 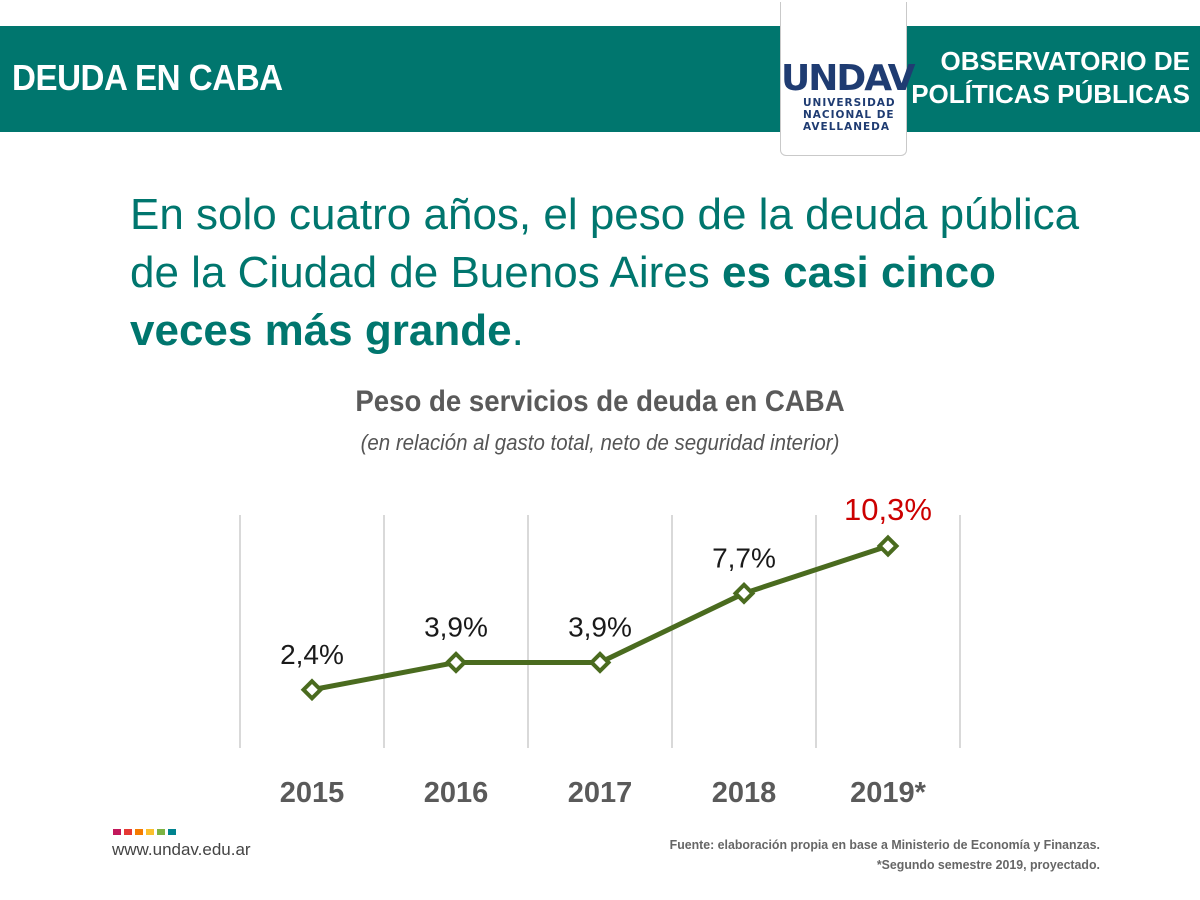 What do you see at coordinates (988, 864) in the screenshot?
I see `source-line-2: *Segundo semestre 2019, proyectado.` at bounding box center [988, 864].